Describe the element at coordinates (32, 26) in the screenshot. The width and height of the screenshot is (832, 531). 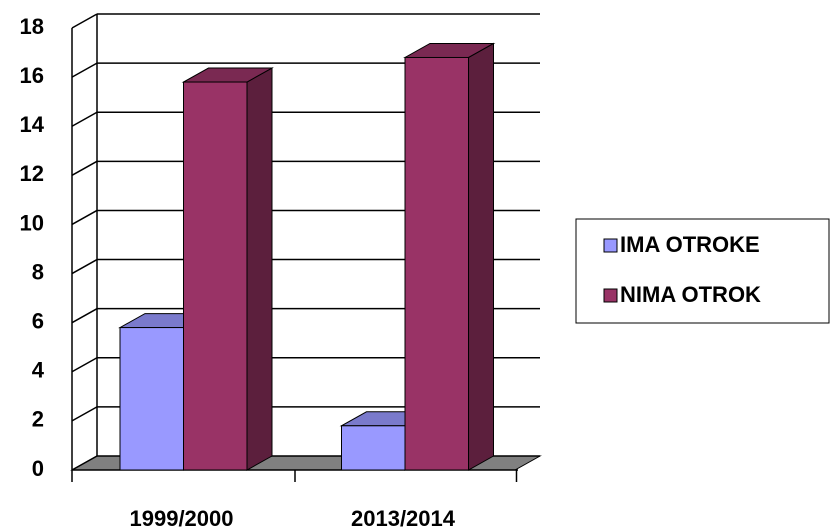
I see `y-tick-label: 18` at that location.